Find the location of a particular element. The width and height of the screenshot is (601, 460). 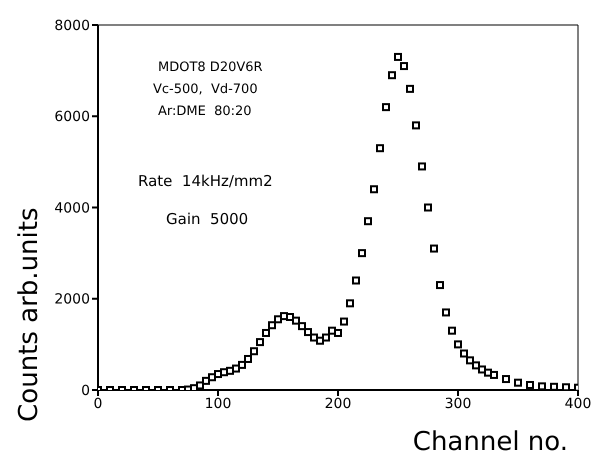

y-axis-title: Counts arb.units is located at coordinates (29, 315).